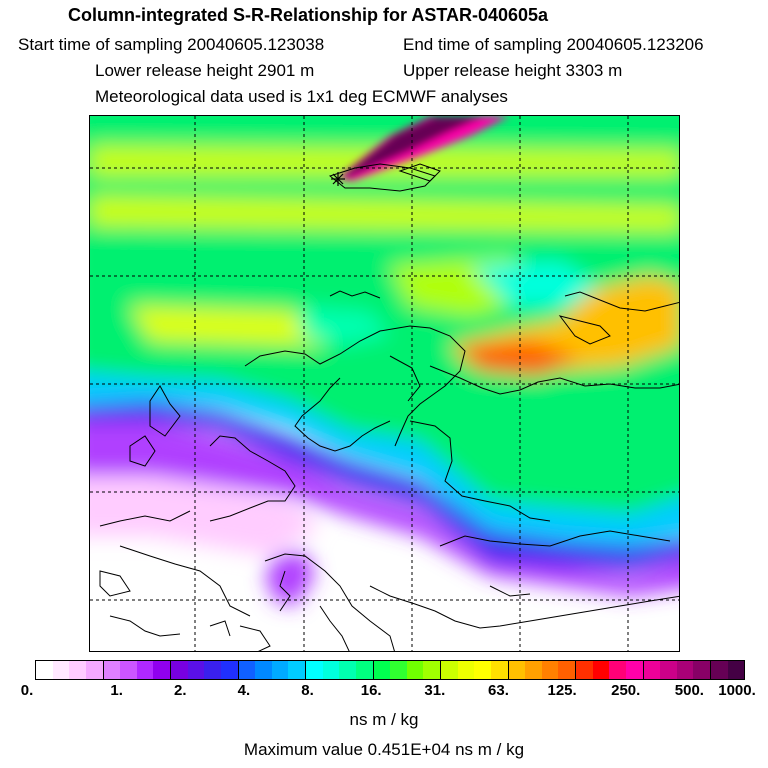 The height and width of the screenshot is (768, 768). I want to click on colorbar-tick-label: 2., so click(180, 690).